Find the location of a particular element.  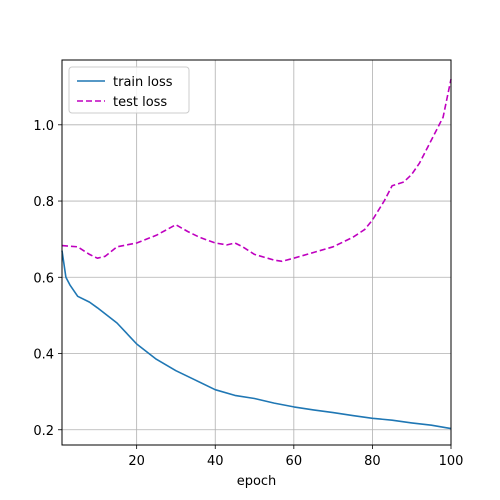

legend-entry-label: train loss is located at coordinates (143, 82).